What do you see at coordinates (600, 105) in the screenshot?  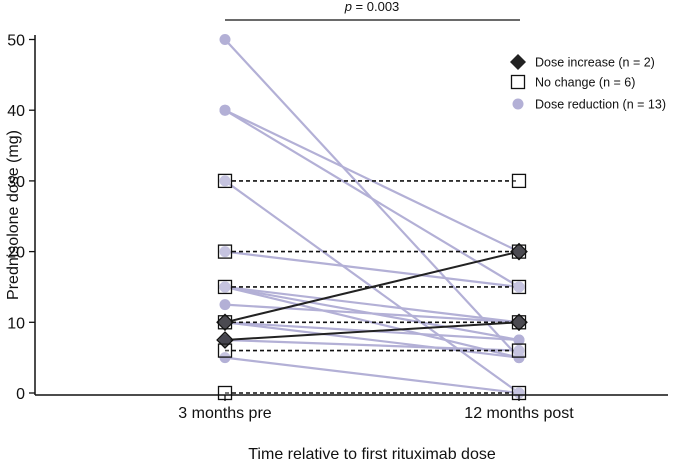 I see `legend-label-reduction: Dose reduction (n = 13)` at bounding box center [600, 105].